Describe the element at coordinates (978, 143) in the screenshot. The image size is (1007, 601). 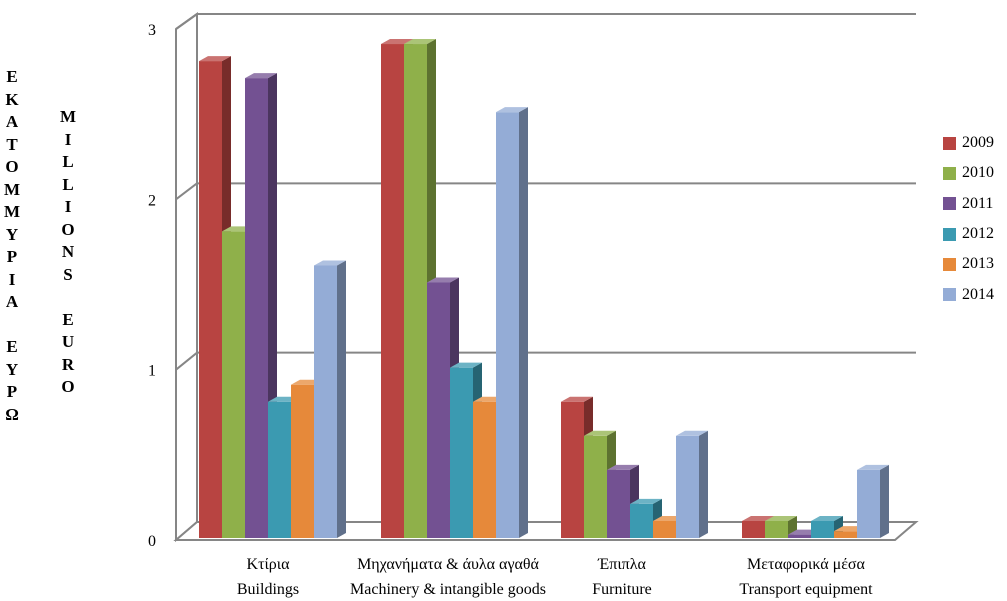
I see `legend-label: 2009` at that location.